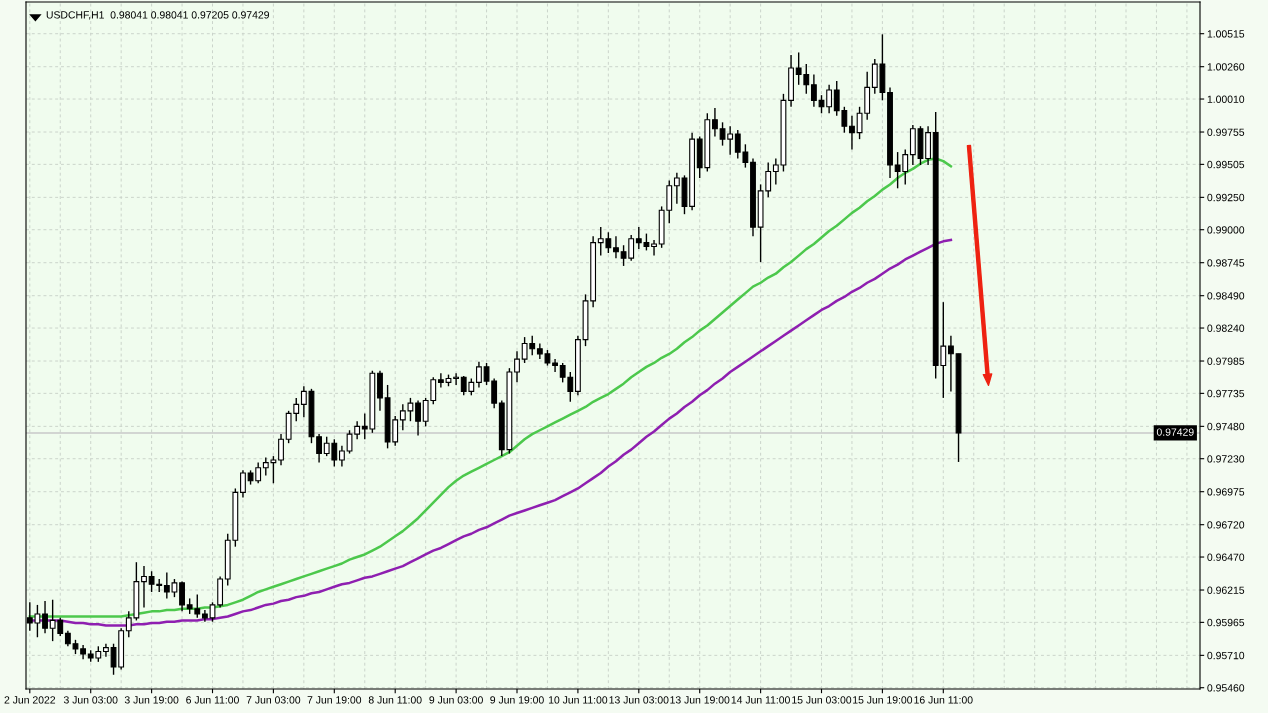 The width and height of the screenshot is (1268, 713). What do you see at coordinates (1226, 67) in the screenshot?
I see `y-tick-label: 1.00260` at bounding box center [1226, 67].